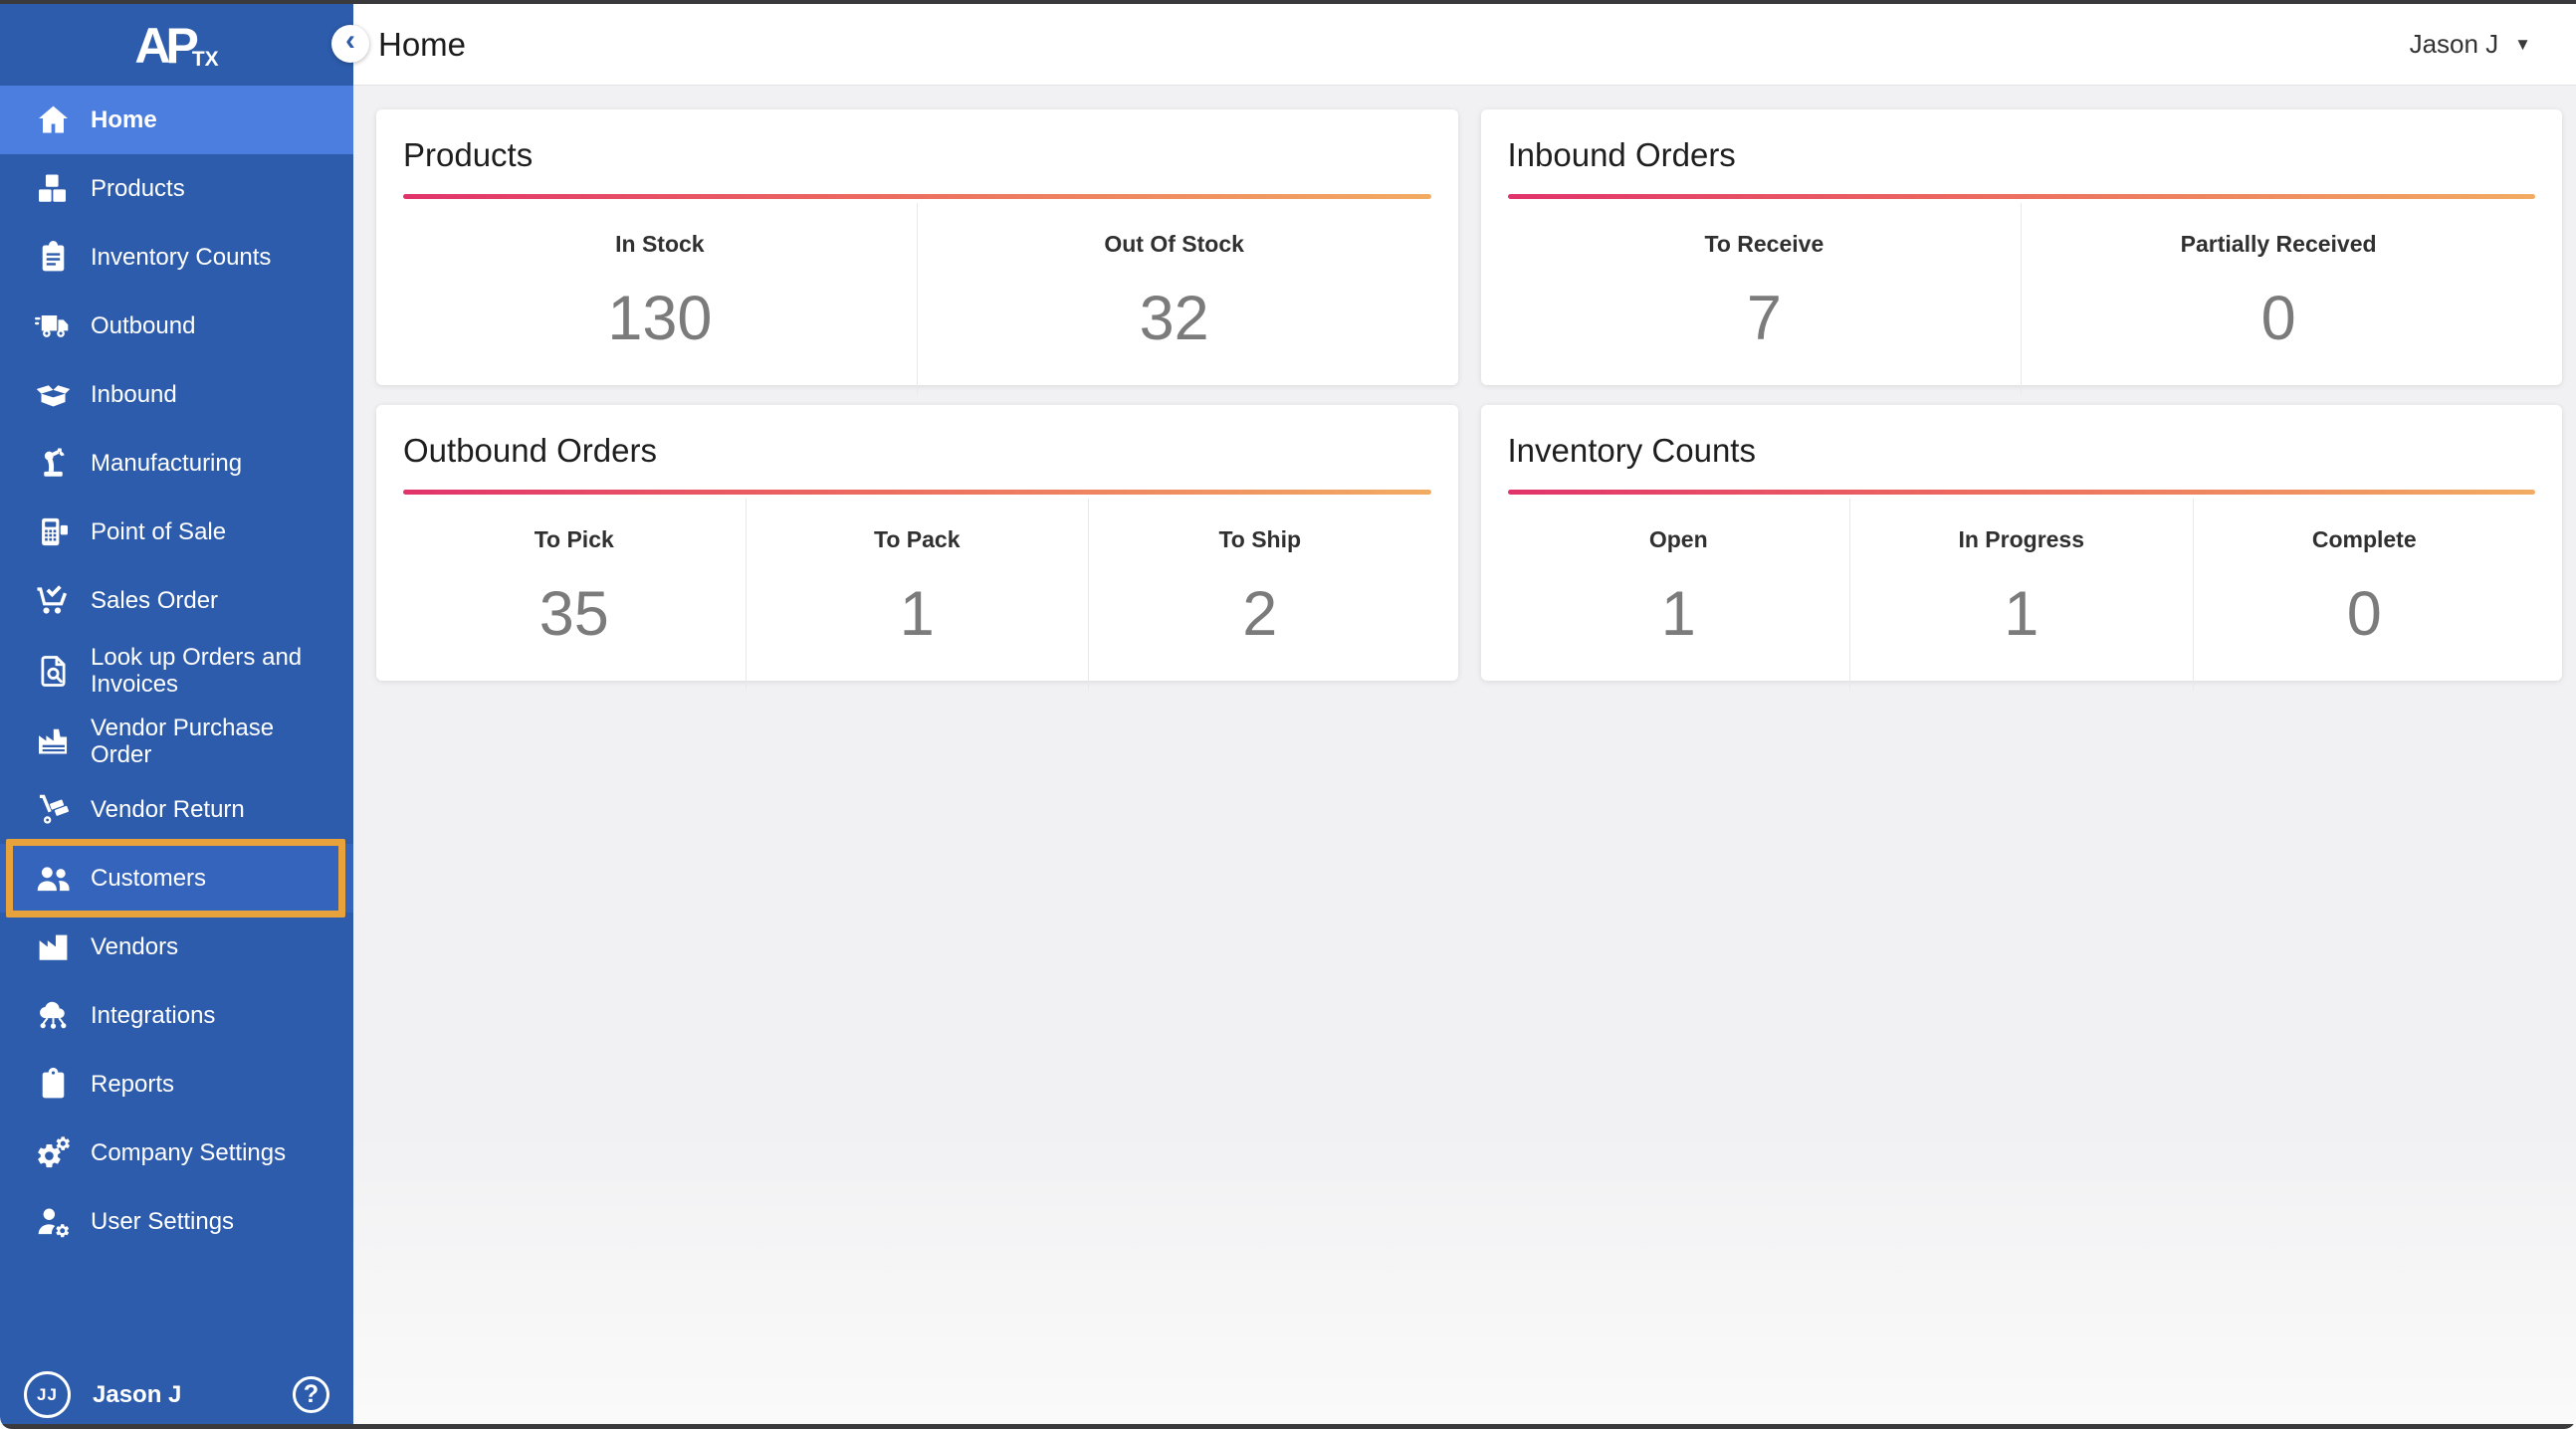 Image resolution: width=2576 pixels, height=1429 pixels. What do you see at coordinates (1621, 154) in the screenshot?
I see `card-title: Inbound Orders` at bounding box center [1621, 154].